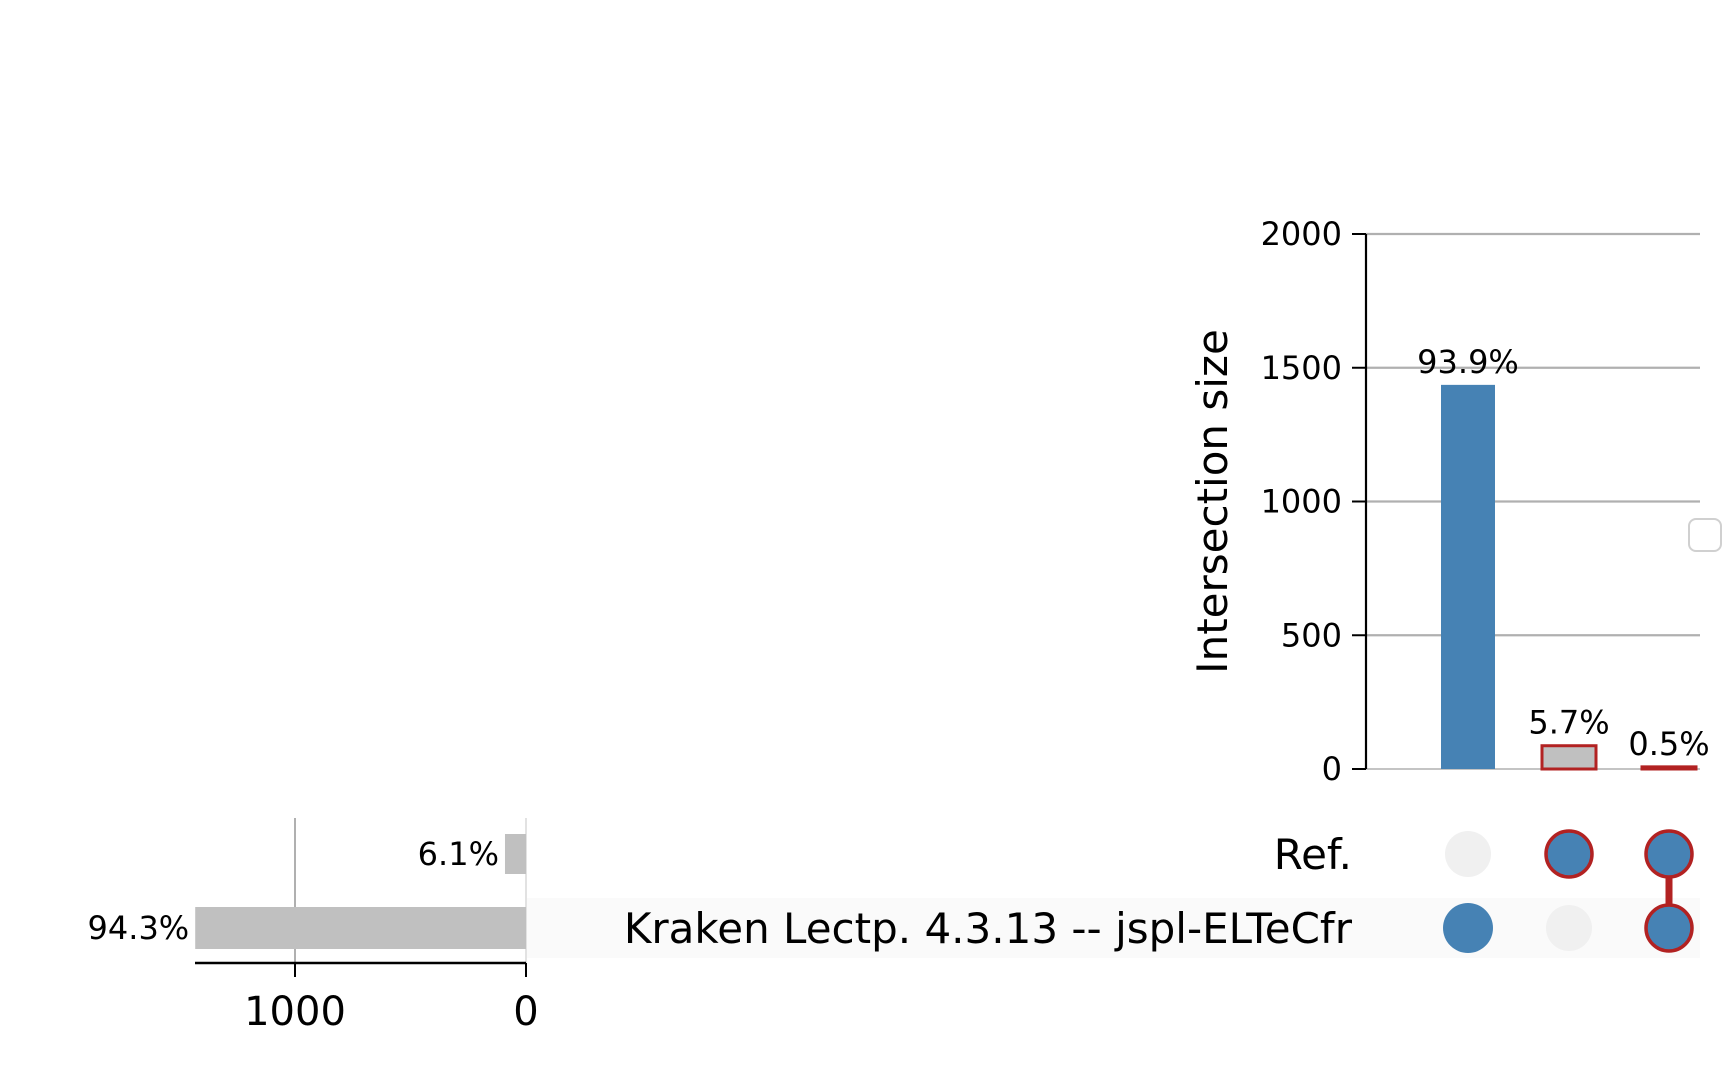  Describe the element at coordinates (1311, 635) in the screenshot. I see `y-tick-label: 500` at that location.